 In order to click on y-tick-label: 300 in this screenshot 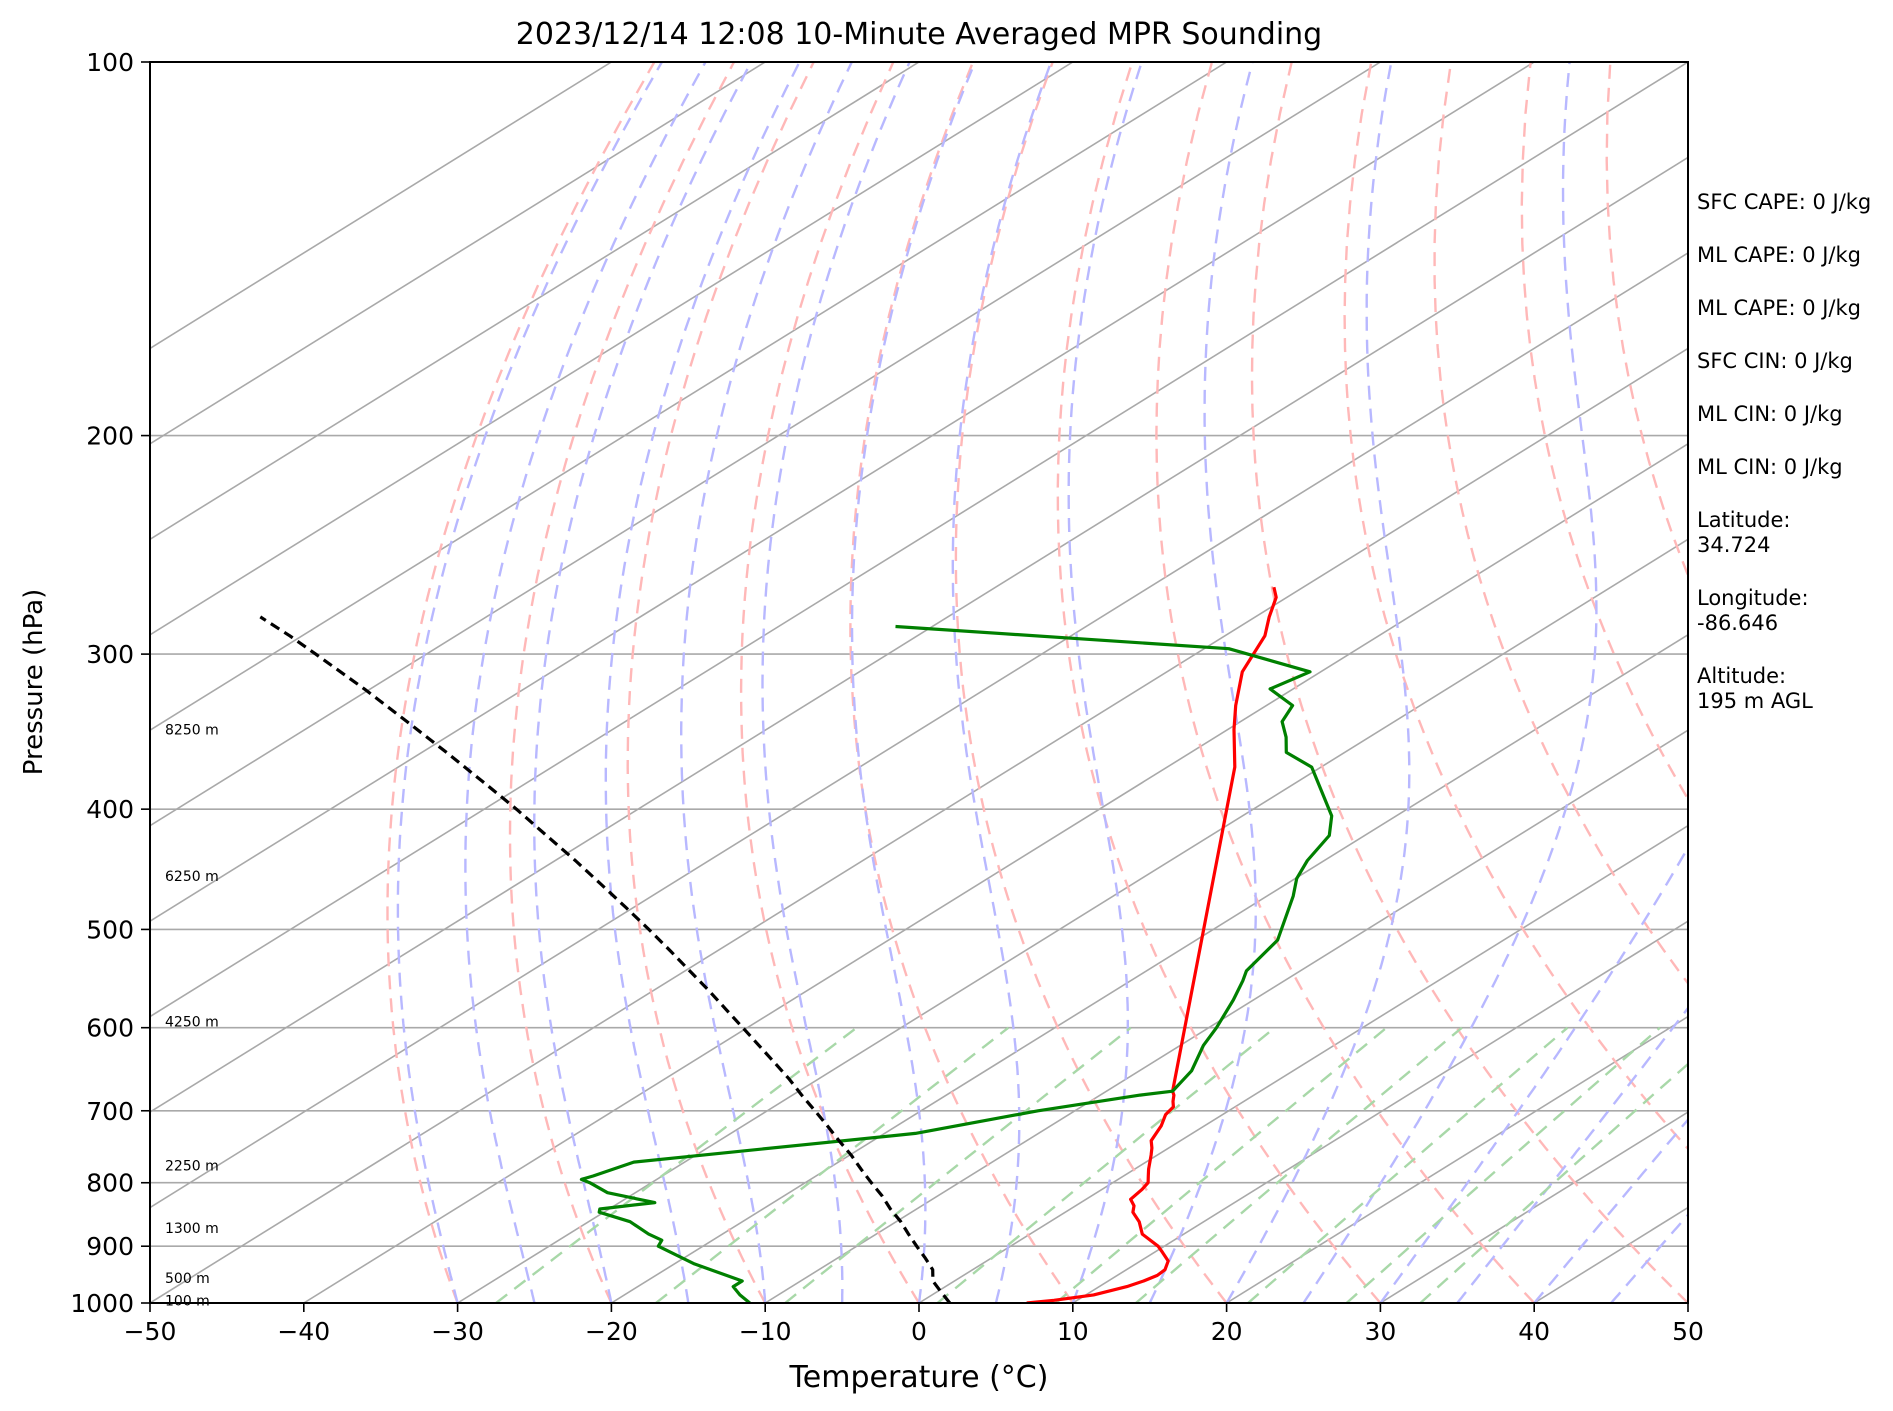, I will do `click(110, 654)`.